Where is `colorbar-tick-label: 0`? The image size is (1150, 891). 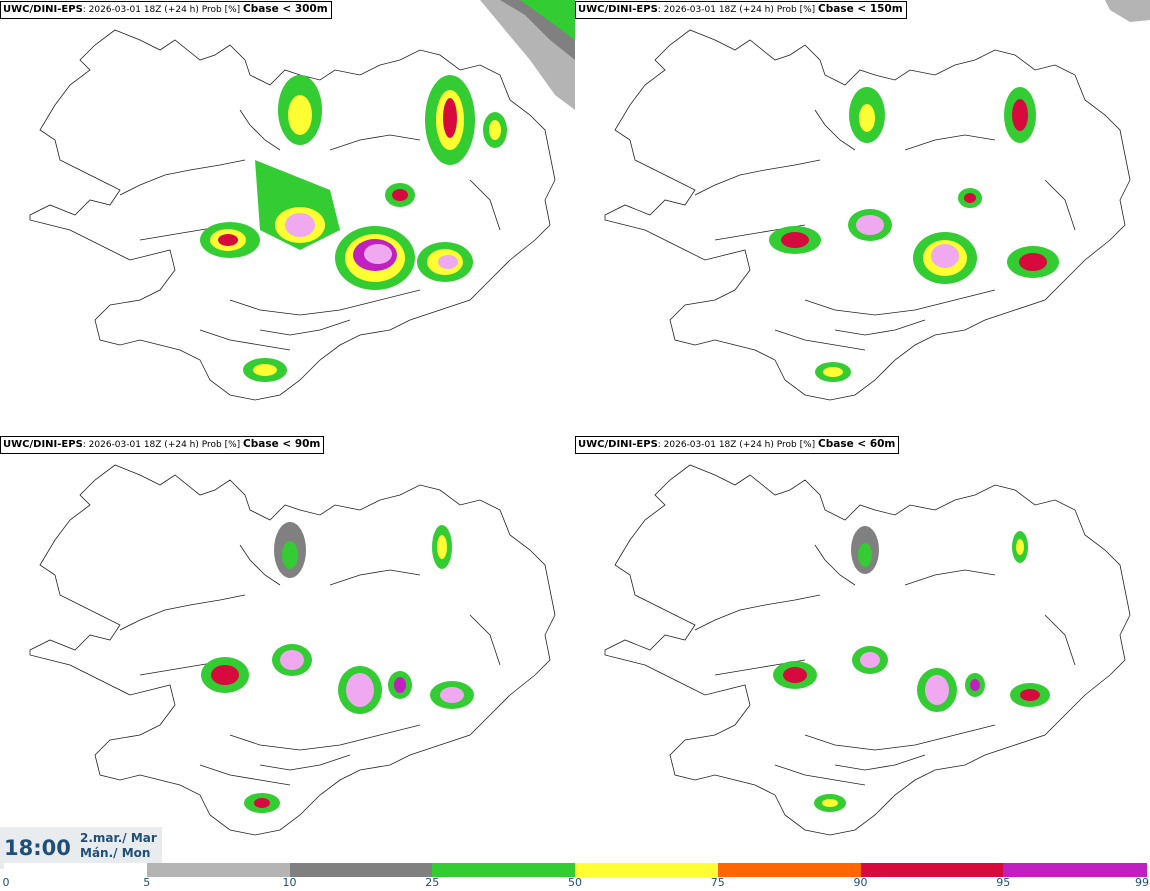 colorbar-tick-label: 0 is located at coordinates (6, 882).